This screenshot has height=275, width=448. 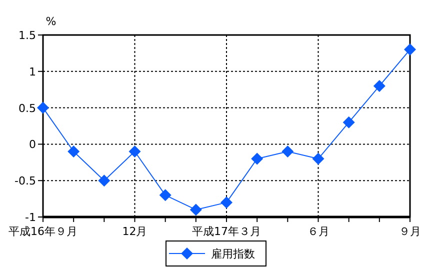 What do you see at coordinates (226, 231) in the screenshot?
I see `x-tick-label: 平成17年３月` at bounding box center [226, 231].